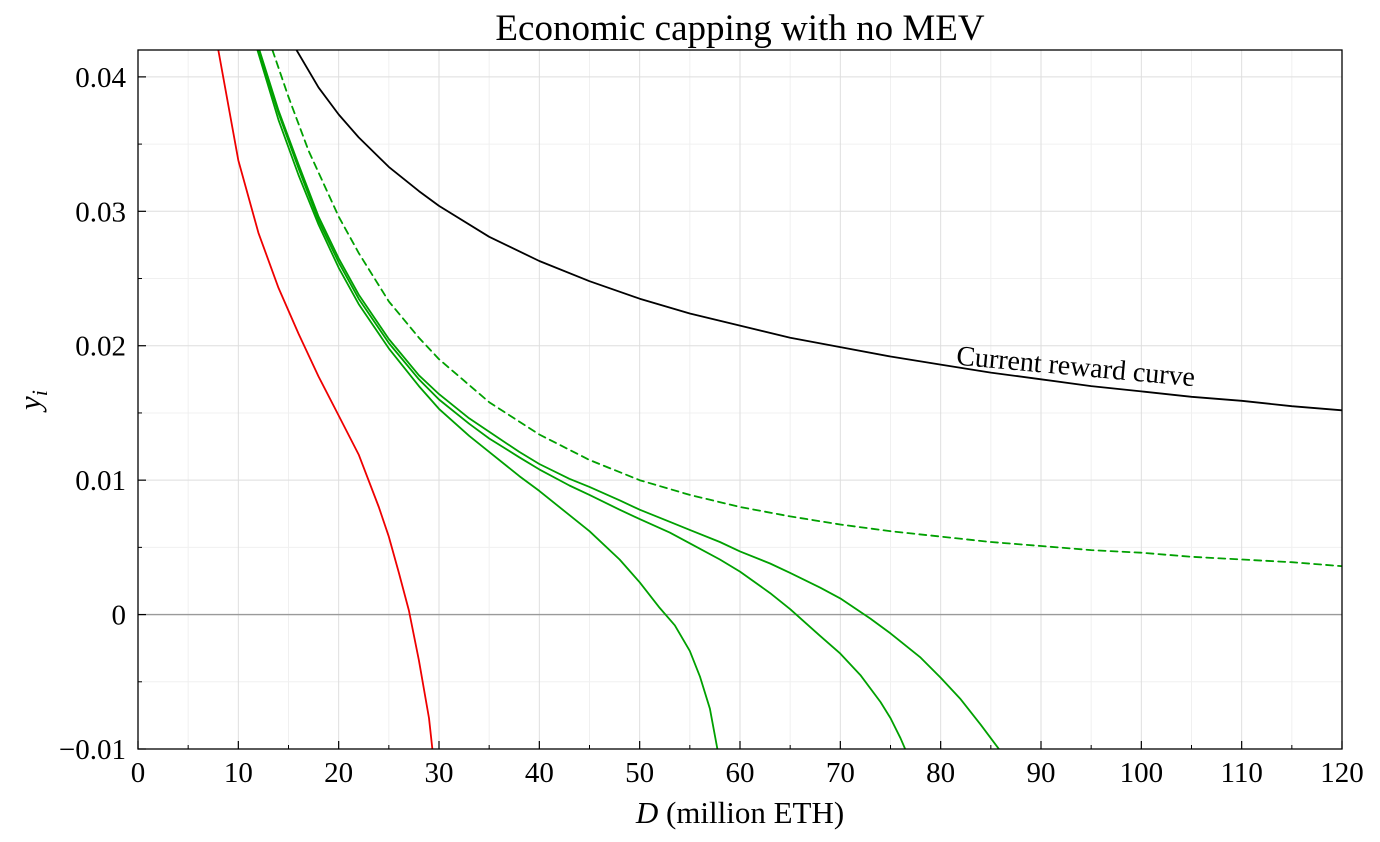 Image resolution: width=1380 pixels, height=842 pixels. I want to click on x-tick-label: 20, so click(338, 773).